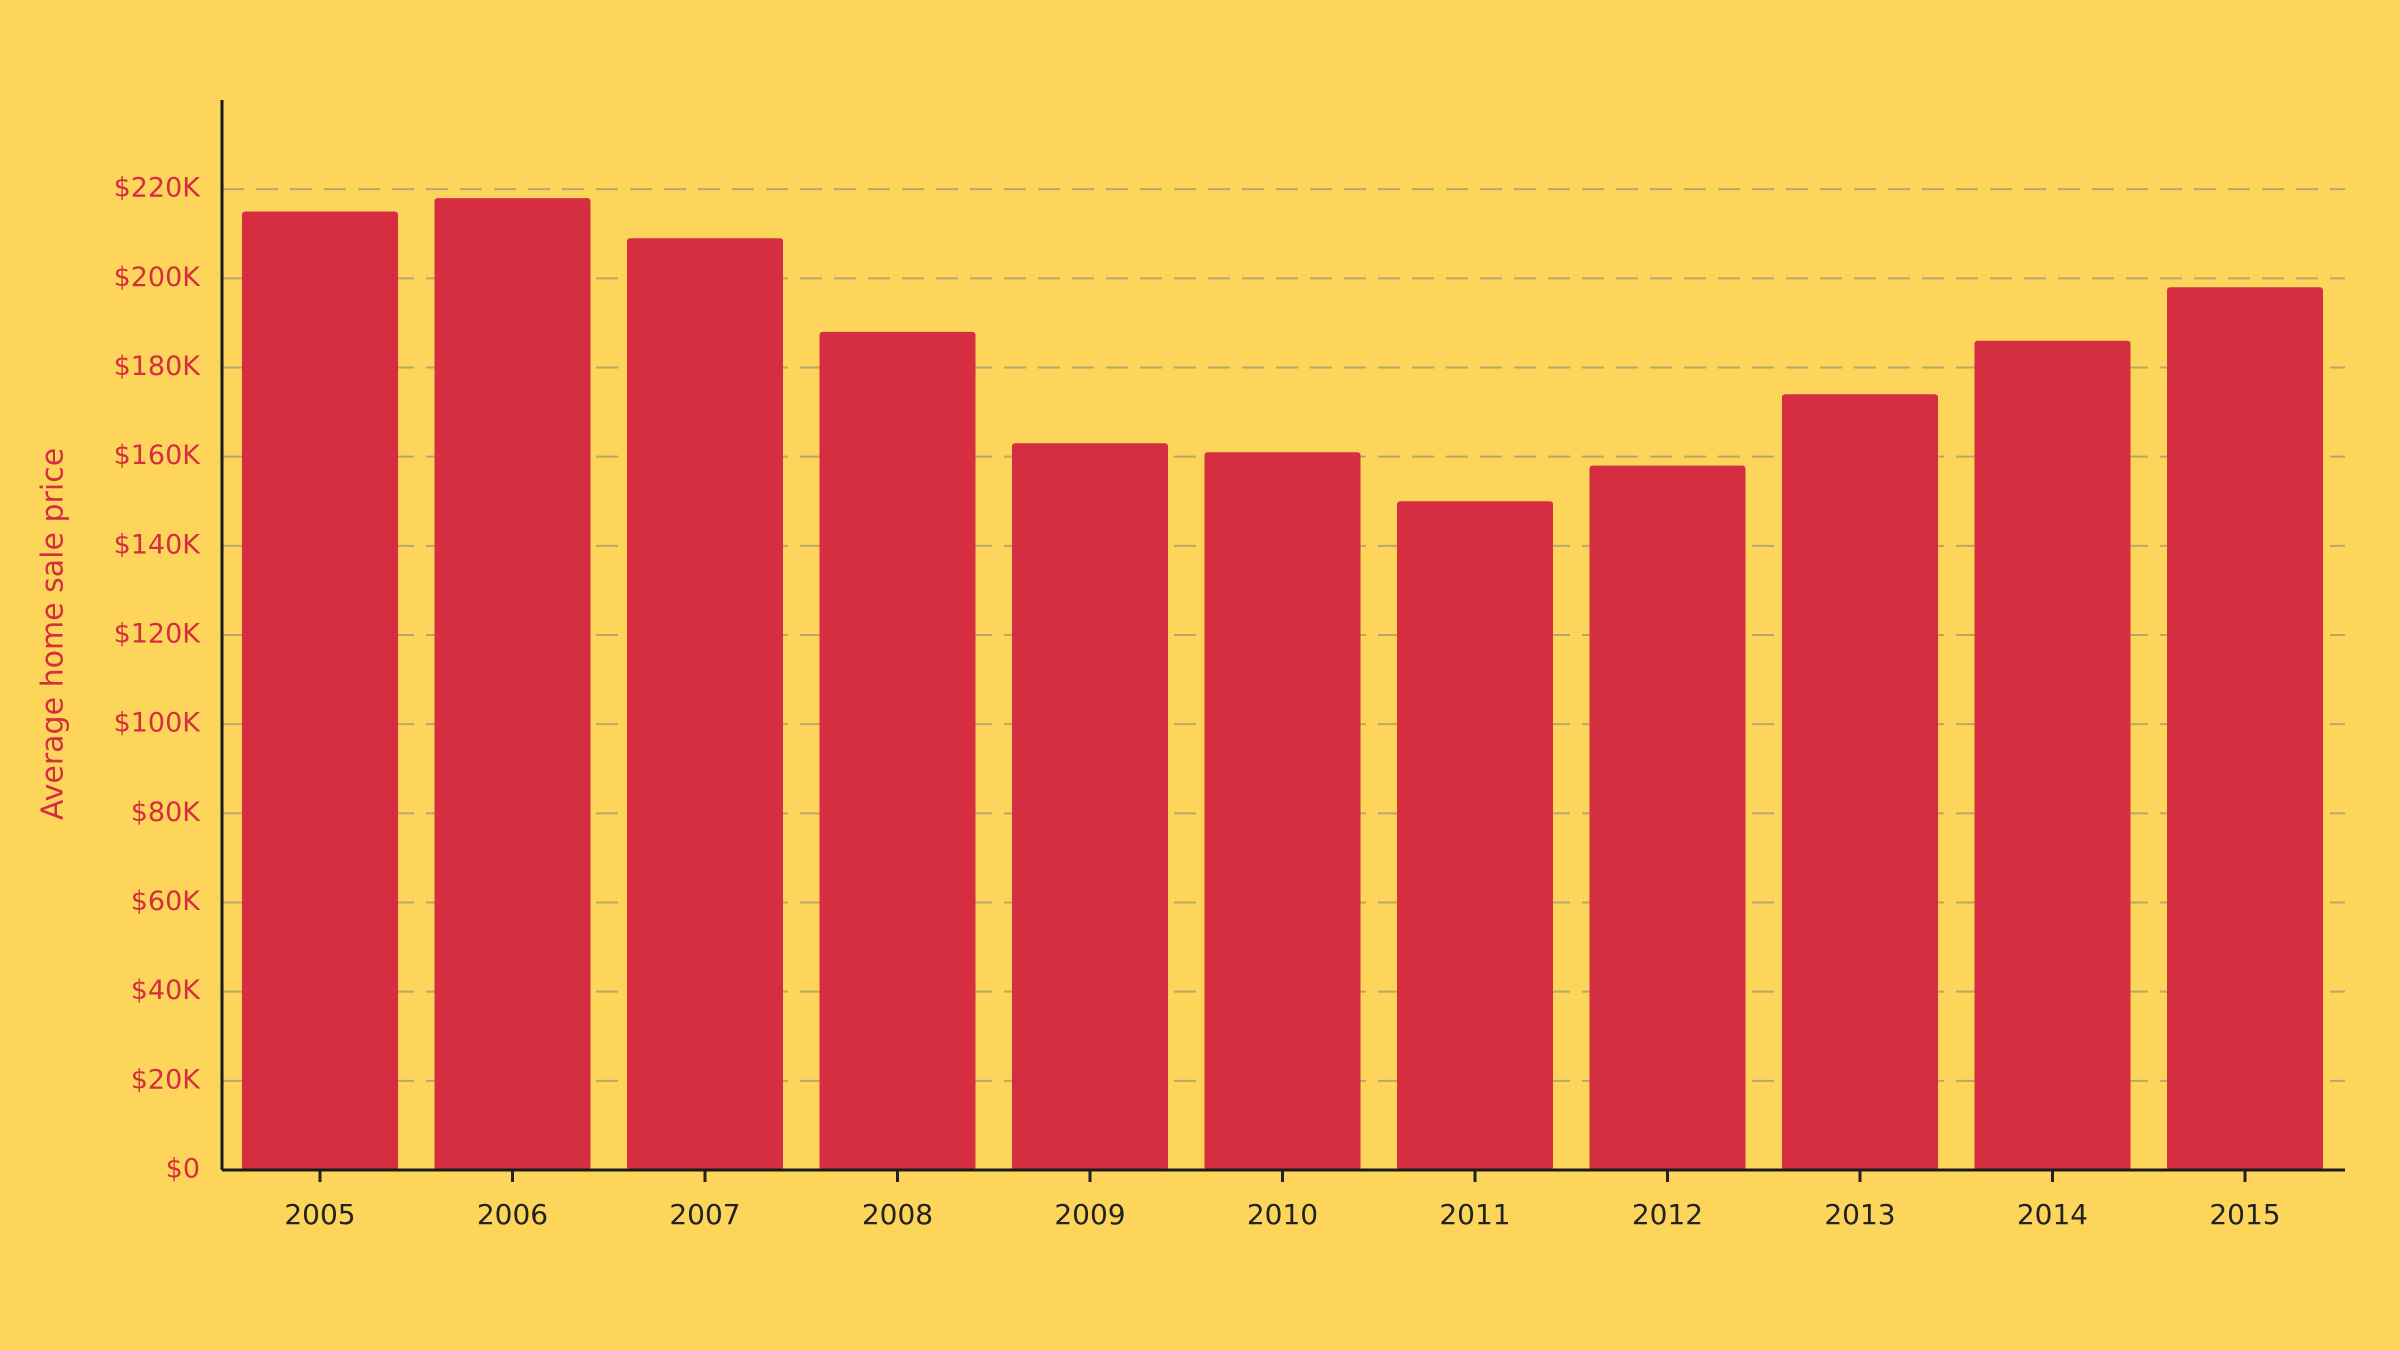 This screenshot has width=2400, height=1350. I want to click on x-tick-label: 2006, so click(512, 1214).